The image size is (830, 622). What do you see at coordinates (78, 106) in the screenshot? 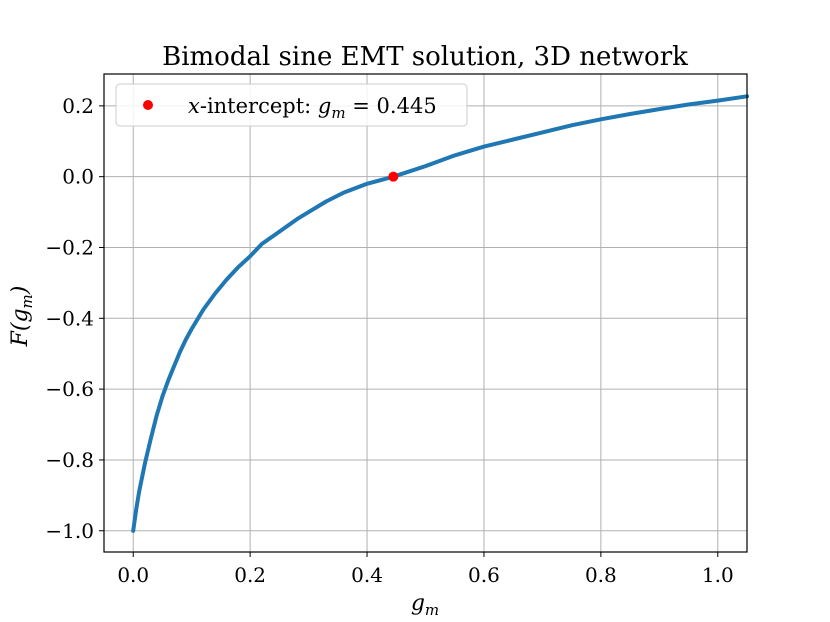
I see `y-tick-label: 0.2` at bounding box center [78, 106].